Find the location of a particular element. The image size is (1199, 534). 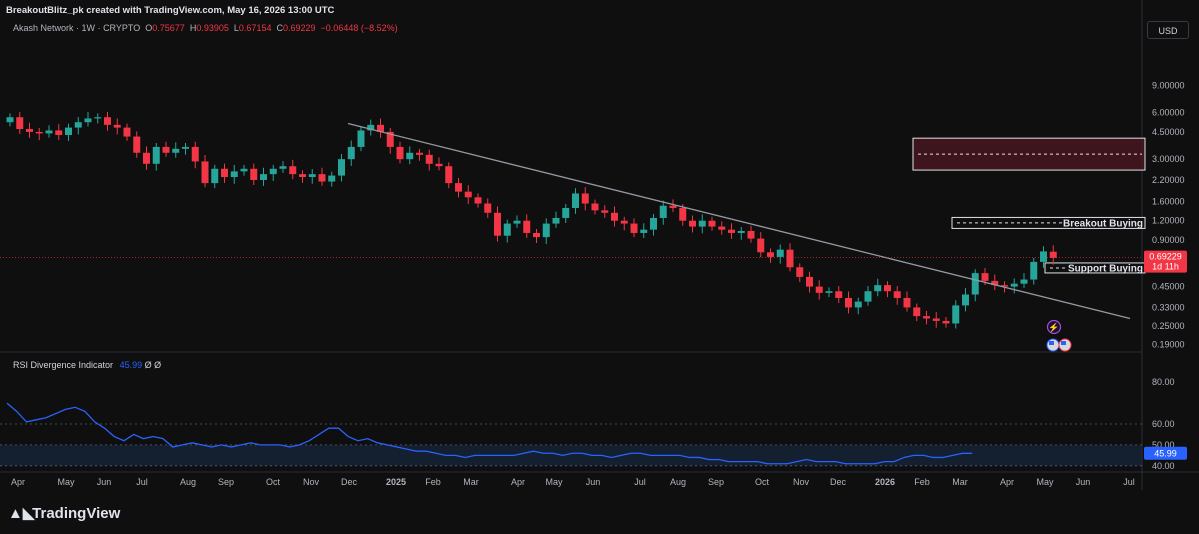

rsi-line is located at coordinates (489, 433).